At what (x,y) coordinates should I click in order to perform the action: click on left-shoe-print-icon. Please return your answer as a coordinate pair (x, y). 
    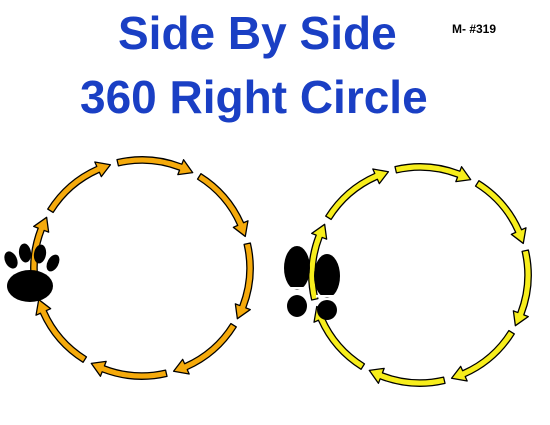
    Looking at the image, I should click on (297, 281).